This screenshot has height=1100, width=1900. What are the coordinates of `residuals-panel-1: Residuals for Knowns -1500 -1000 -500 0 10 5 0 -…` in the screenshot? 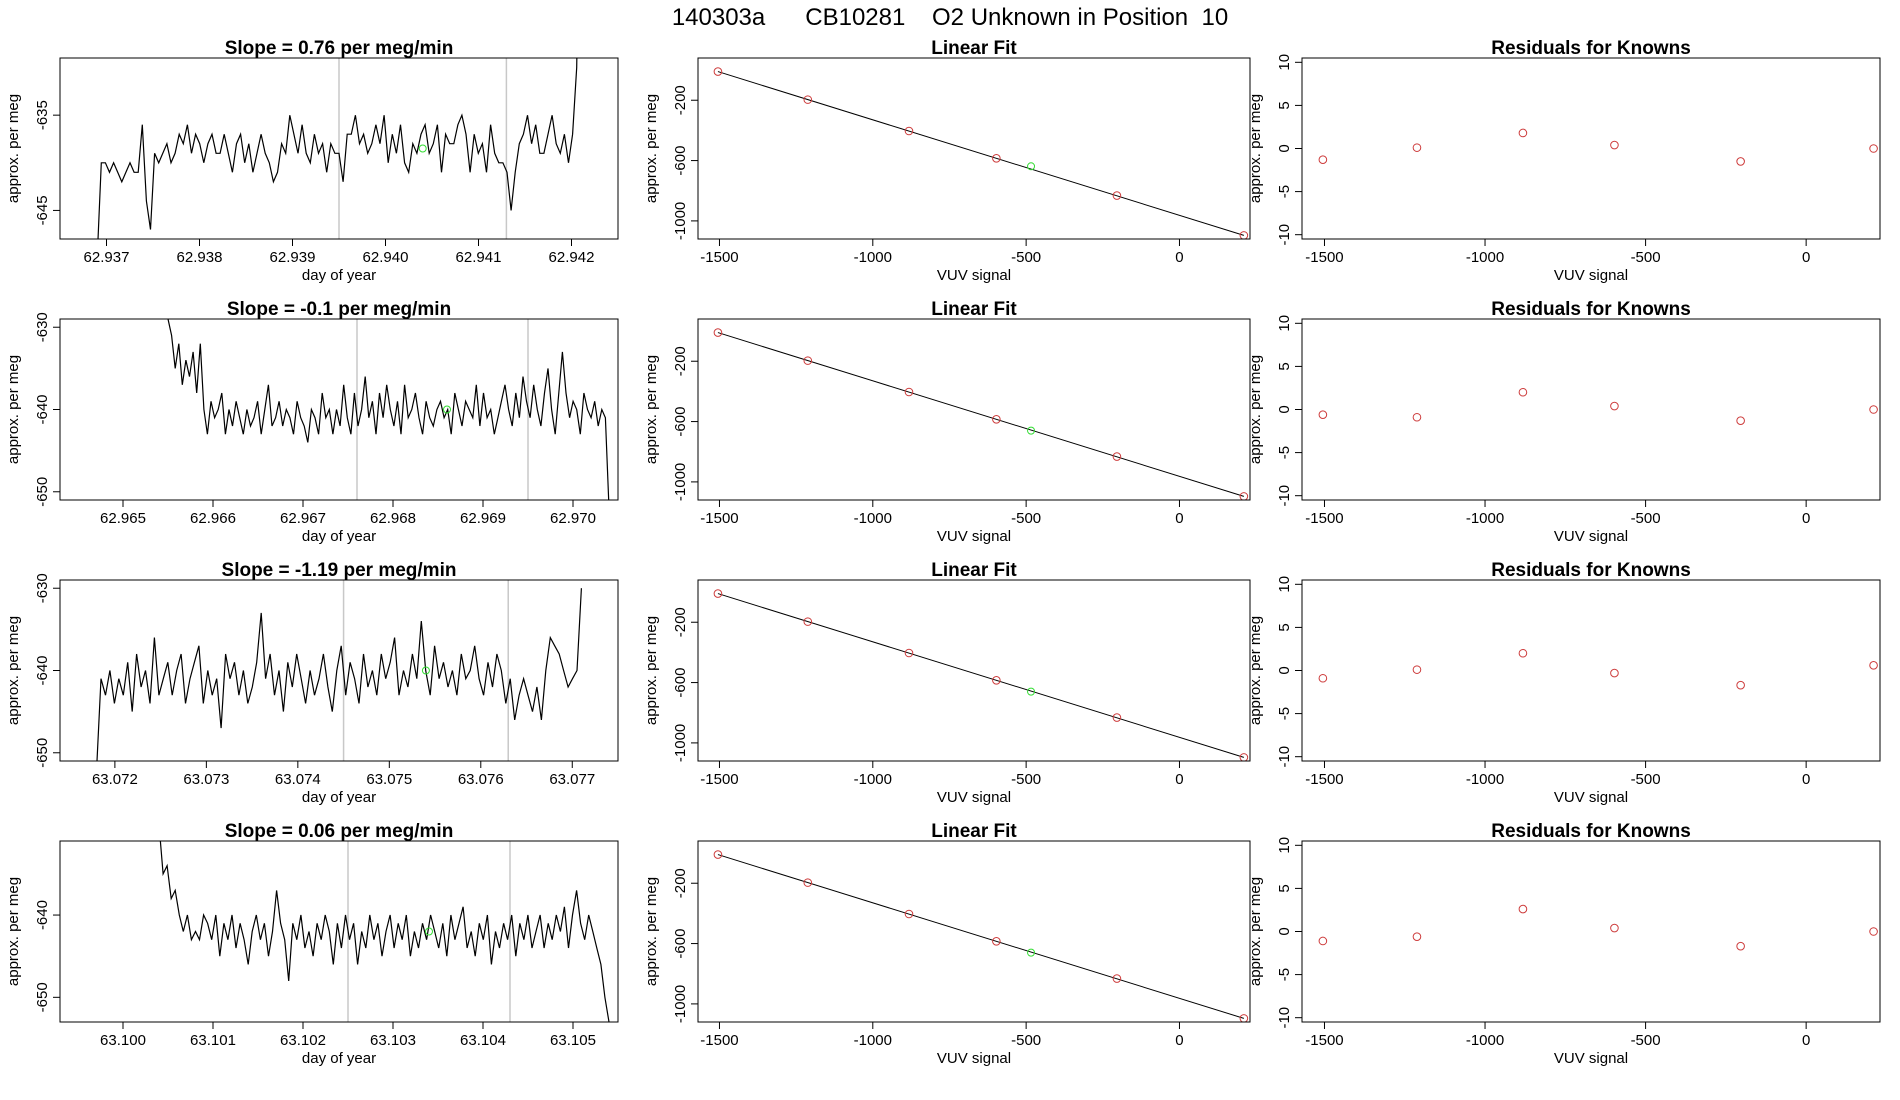 It's located at (1564, 161).